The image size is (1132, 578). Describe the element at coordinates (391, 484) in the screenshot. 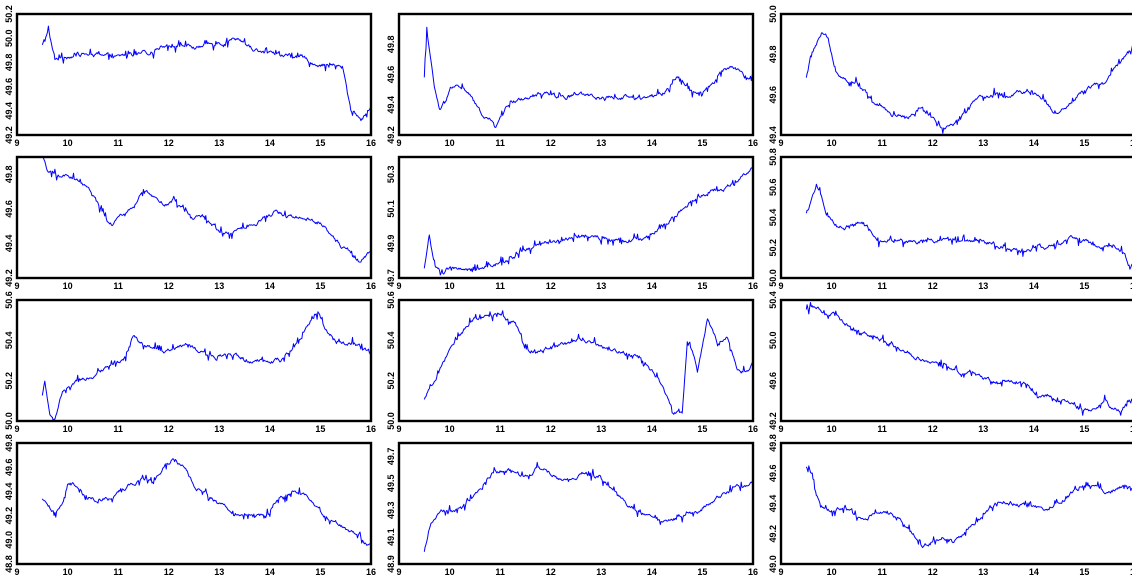

I see `y-tick-label: 49.5` at that location.